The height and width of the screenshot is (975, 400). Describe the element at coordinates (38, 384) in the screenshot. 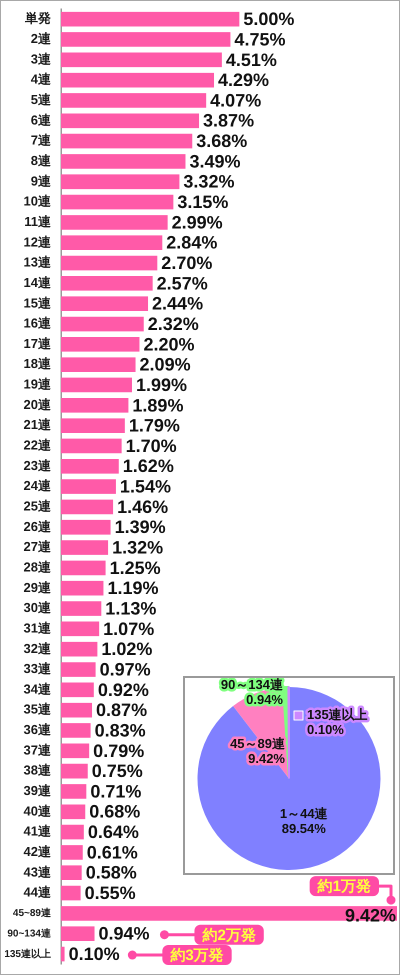

I see `y-tick-label: 19連` at that location.